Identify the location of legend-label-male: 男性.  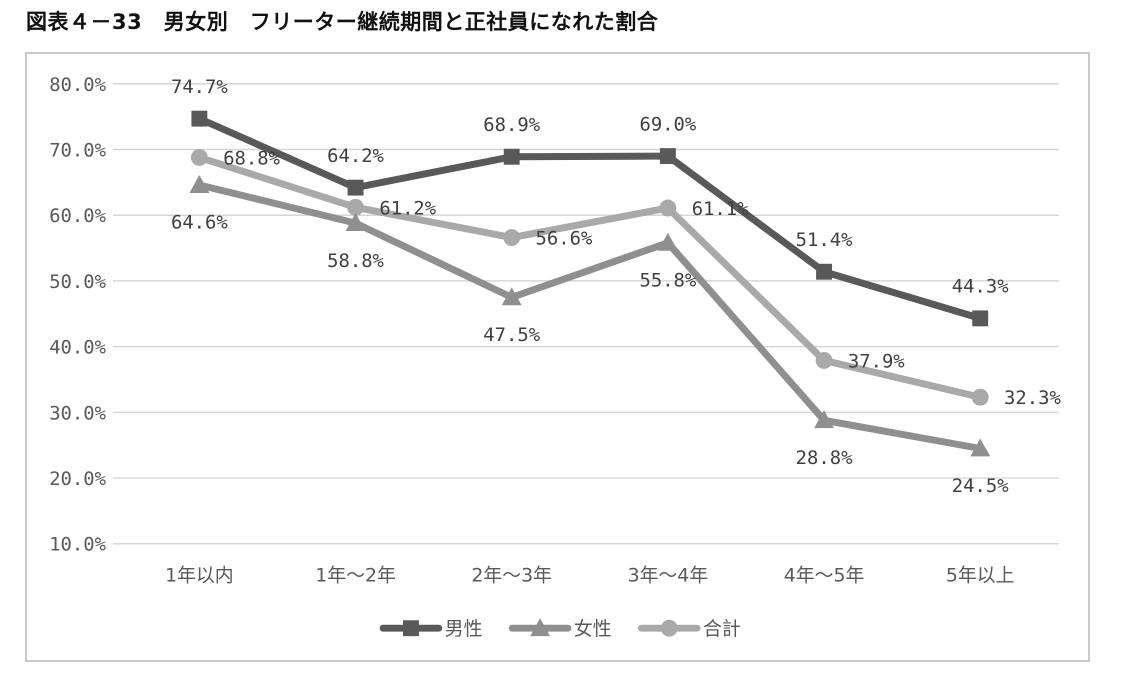
(464, 629).